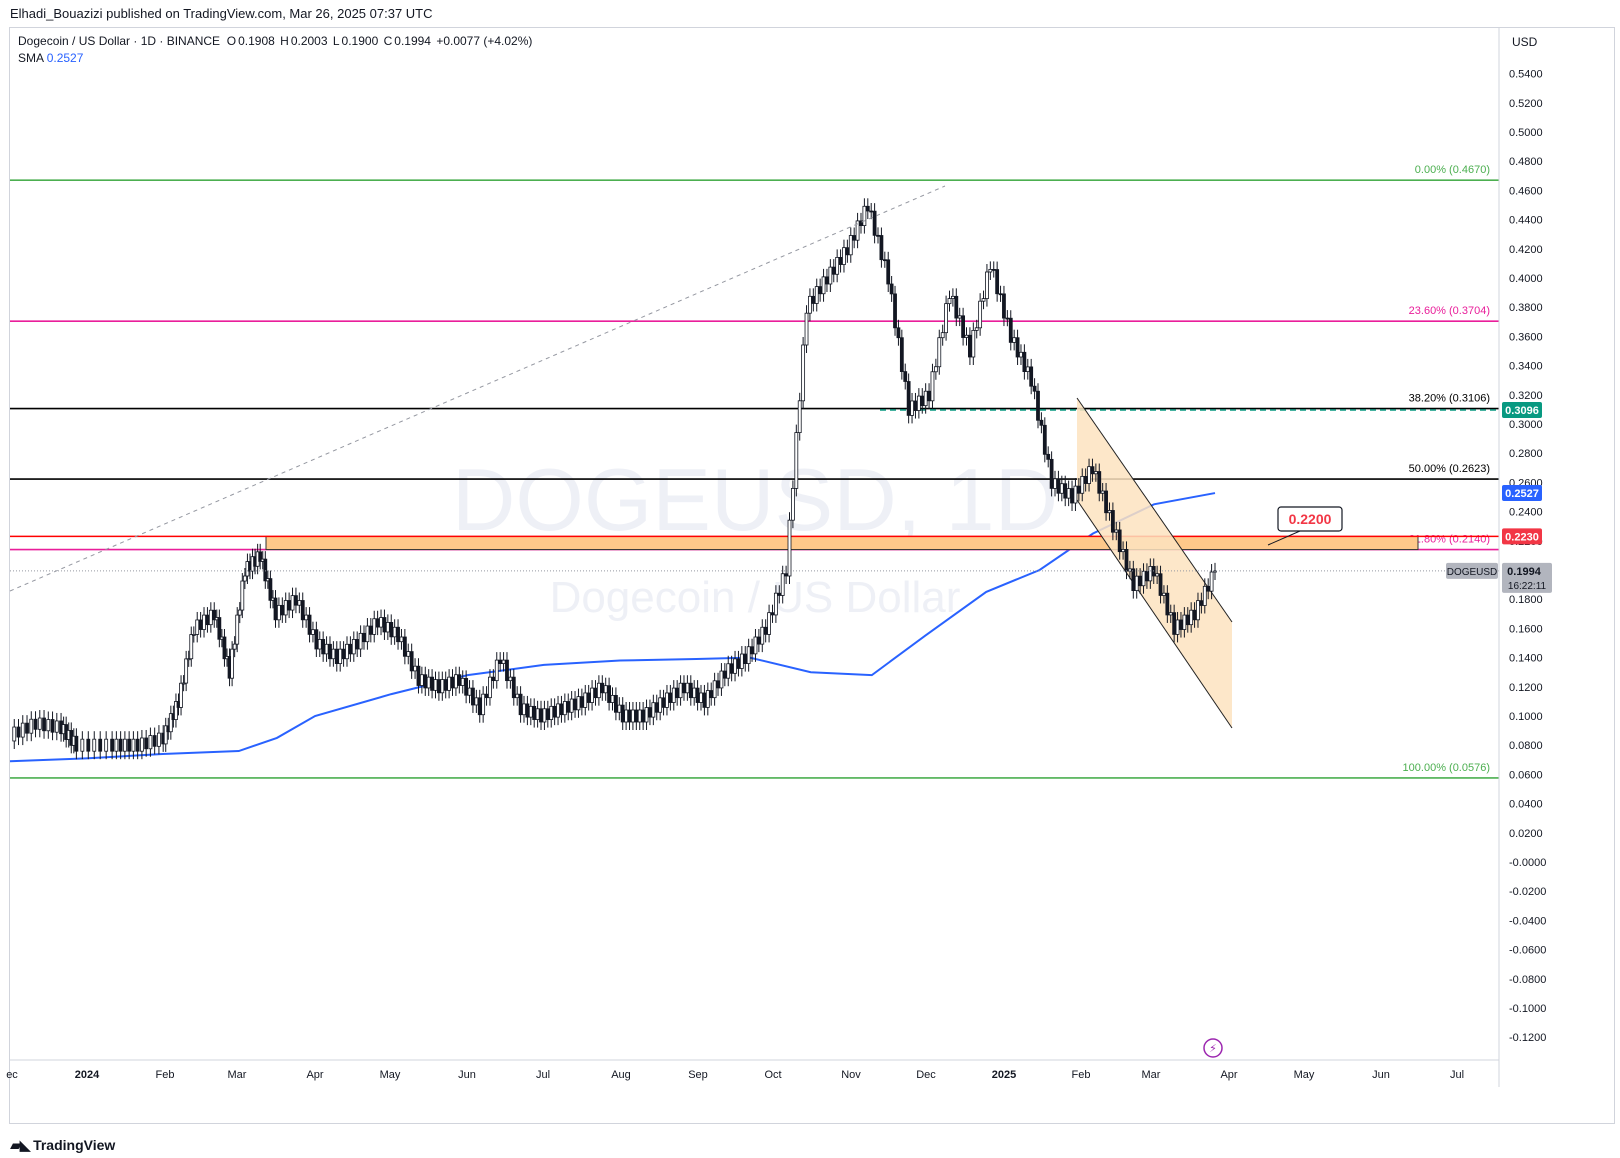 This screenshot has height=1158, width=1620. Describe the element at coordinates (1526, 221) in the screenshot. I see `price-tick-label: 0.4400` at that location.